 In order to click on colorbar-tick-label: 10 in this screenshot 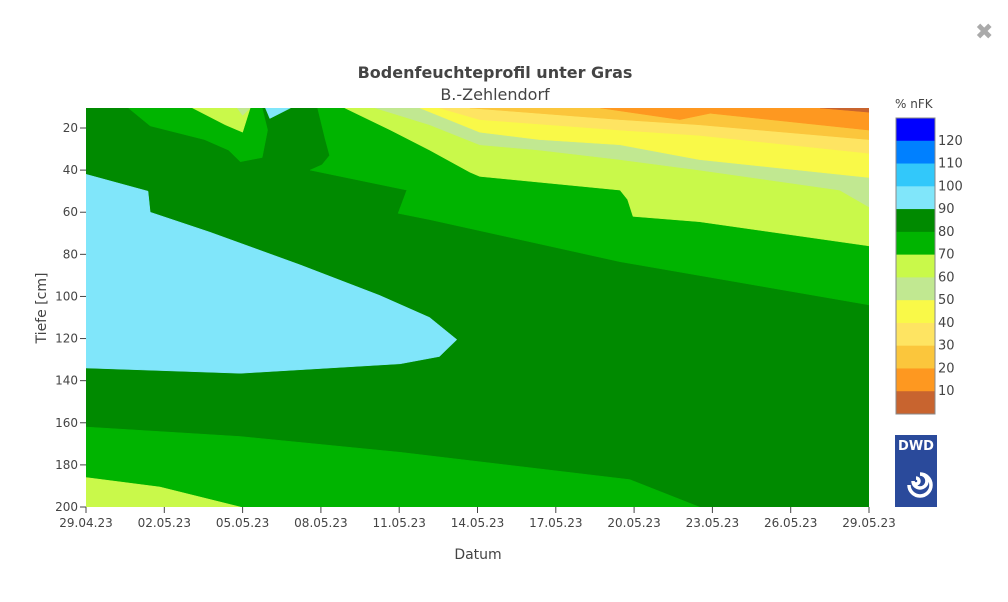, I will do `click(946, 391)`.